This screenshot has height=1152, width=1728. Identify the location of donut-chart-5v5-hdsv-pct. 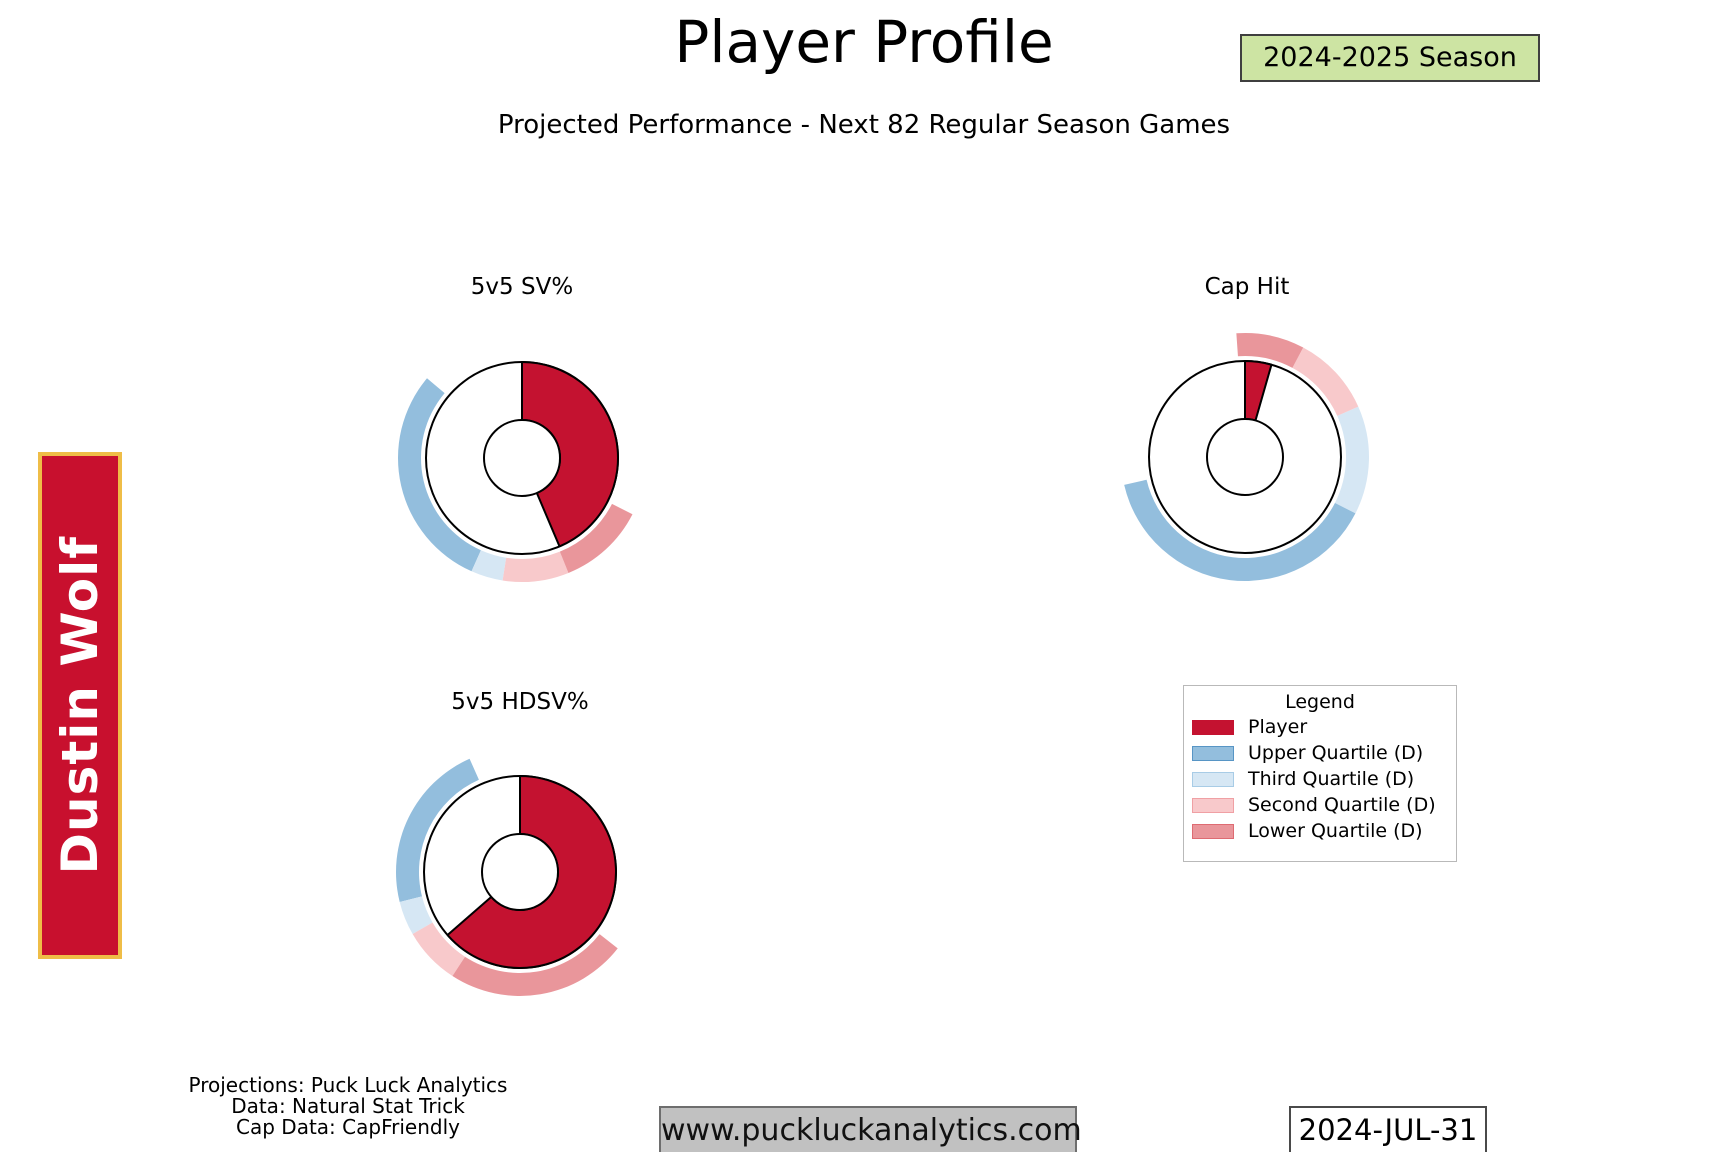
(507, 877).